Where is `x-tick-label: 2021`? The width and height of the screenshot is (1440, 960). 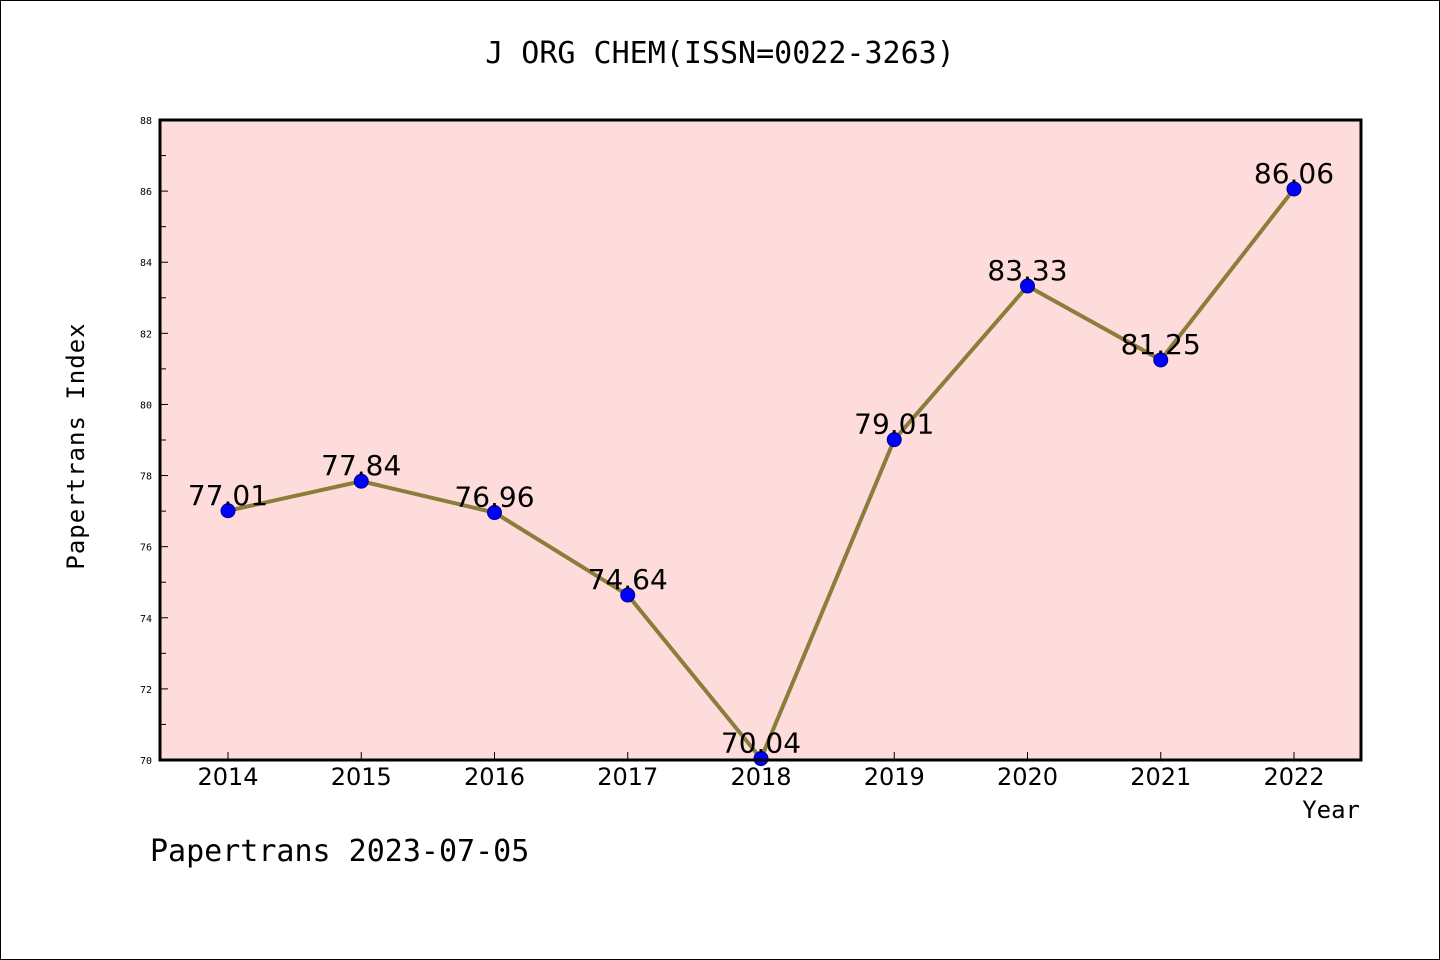
x-tick-label: 2021 is located at coordinates (1160, 777).